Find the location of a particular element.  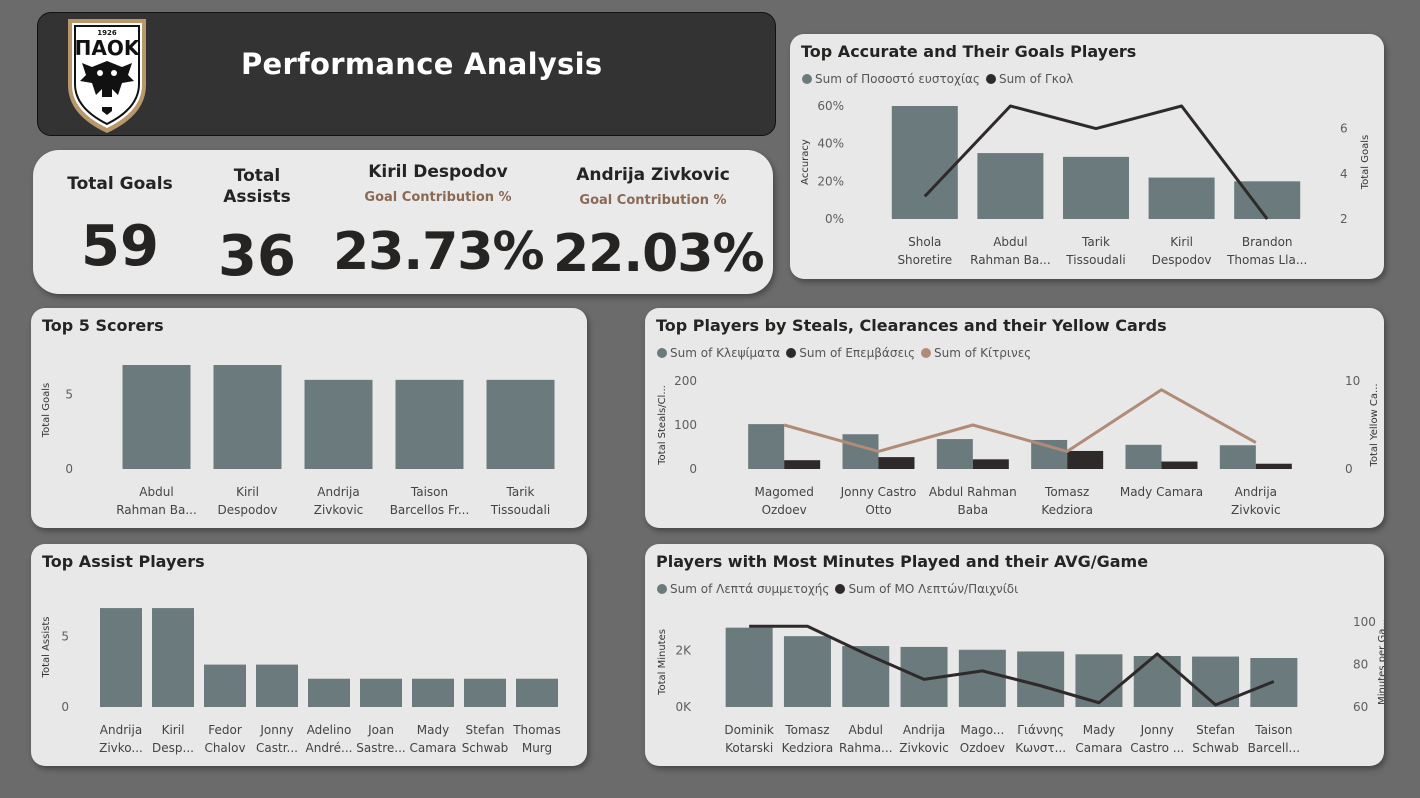

y-axis-label: Total Assists is located at coordinates (46, 648).